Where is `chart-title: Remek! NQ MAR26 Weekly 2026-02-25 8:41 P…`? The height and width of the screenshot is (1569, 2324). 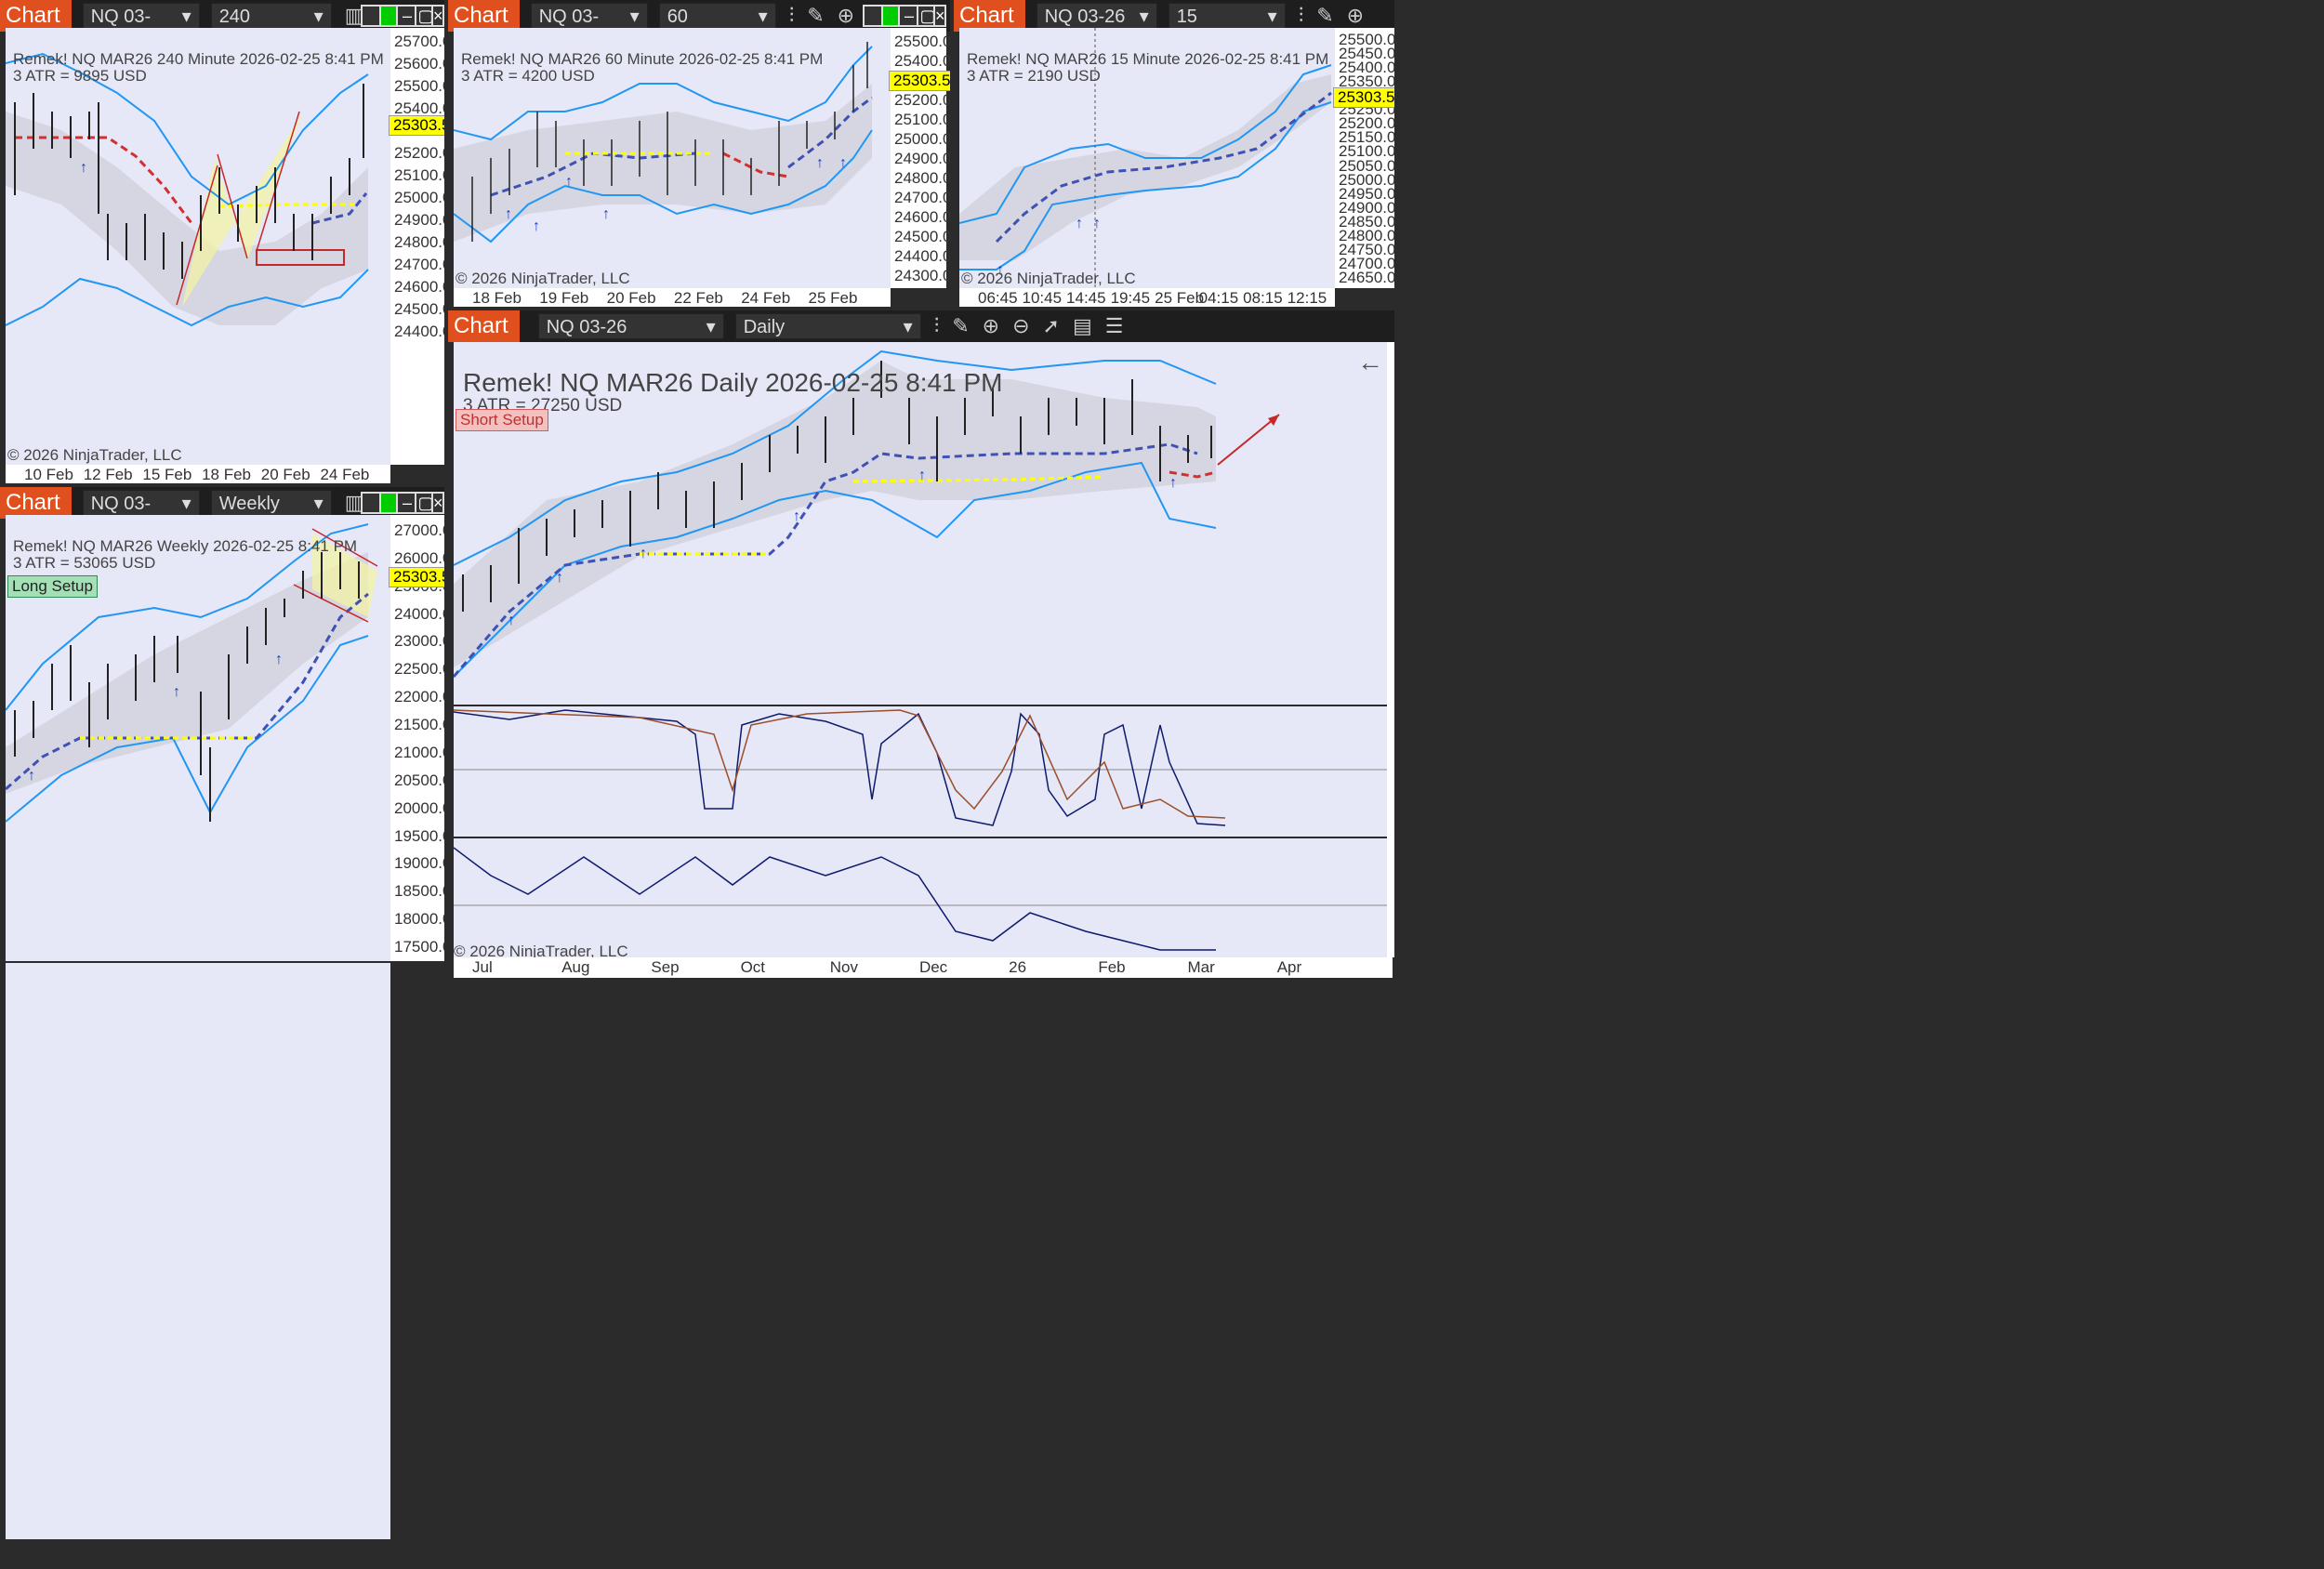 chart-title: Remek! NQ MAR26 Weekly 2026-02-25 8:41 P… is located at coordinates (185, 546).